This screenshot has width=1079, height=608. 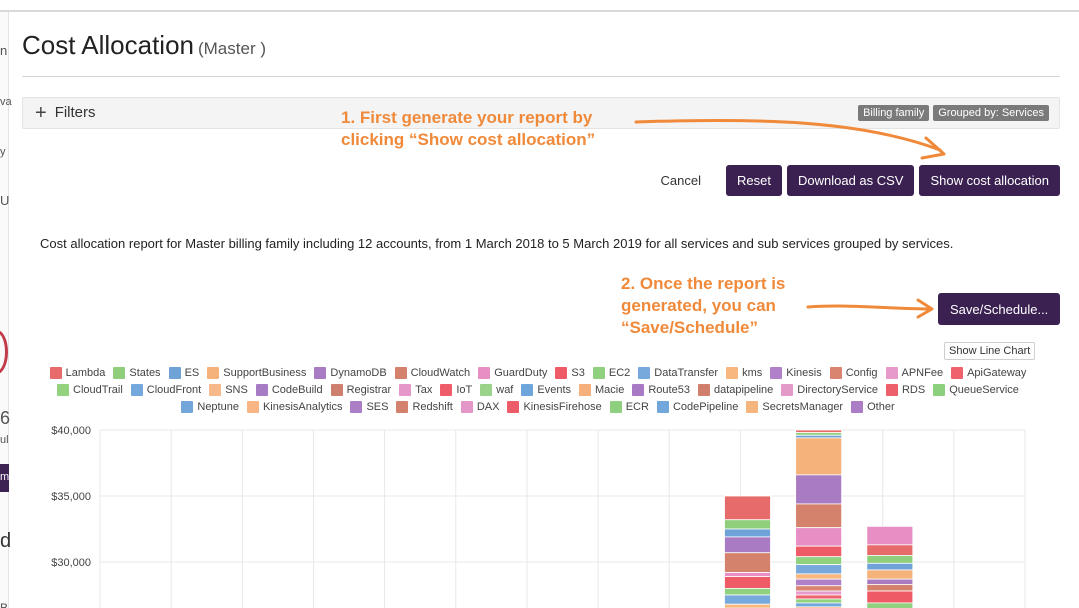 I want to click on legend-item: ApiGateway, so click(x=988, y=373).